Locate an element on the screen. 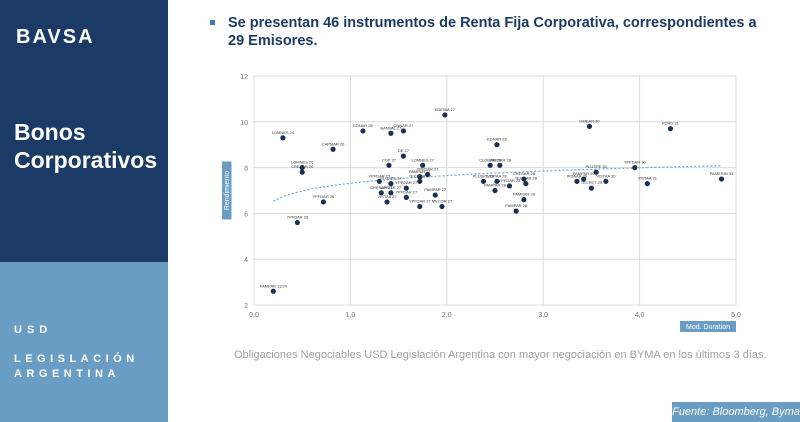  data-point-label: PLUSPE 28 is located at coordinates (484, 175).